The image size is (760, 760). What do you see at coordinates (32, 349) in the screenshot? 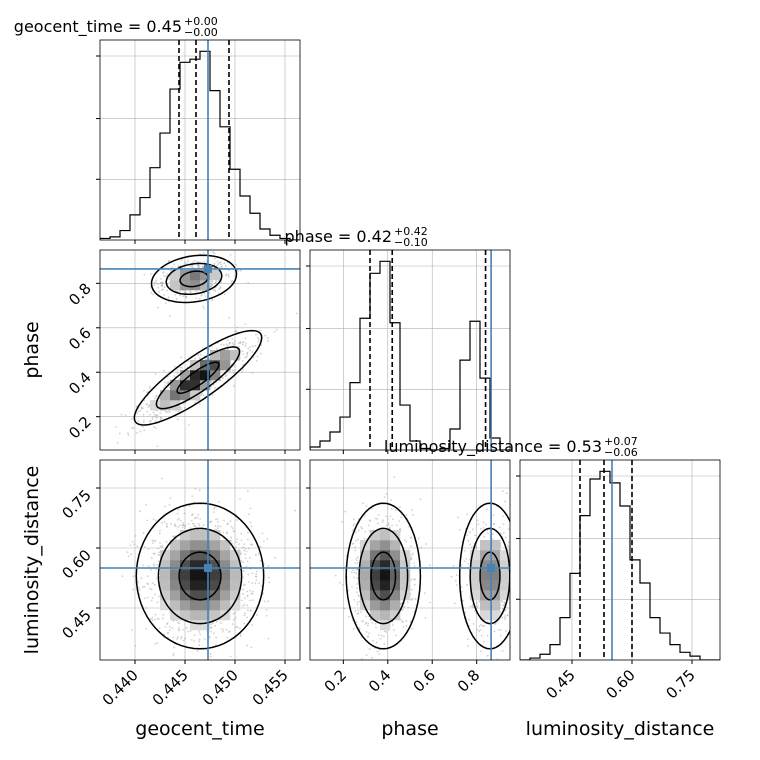
I see `yaxis-label-0: phase` at bounding box center [32, 349].